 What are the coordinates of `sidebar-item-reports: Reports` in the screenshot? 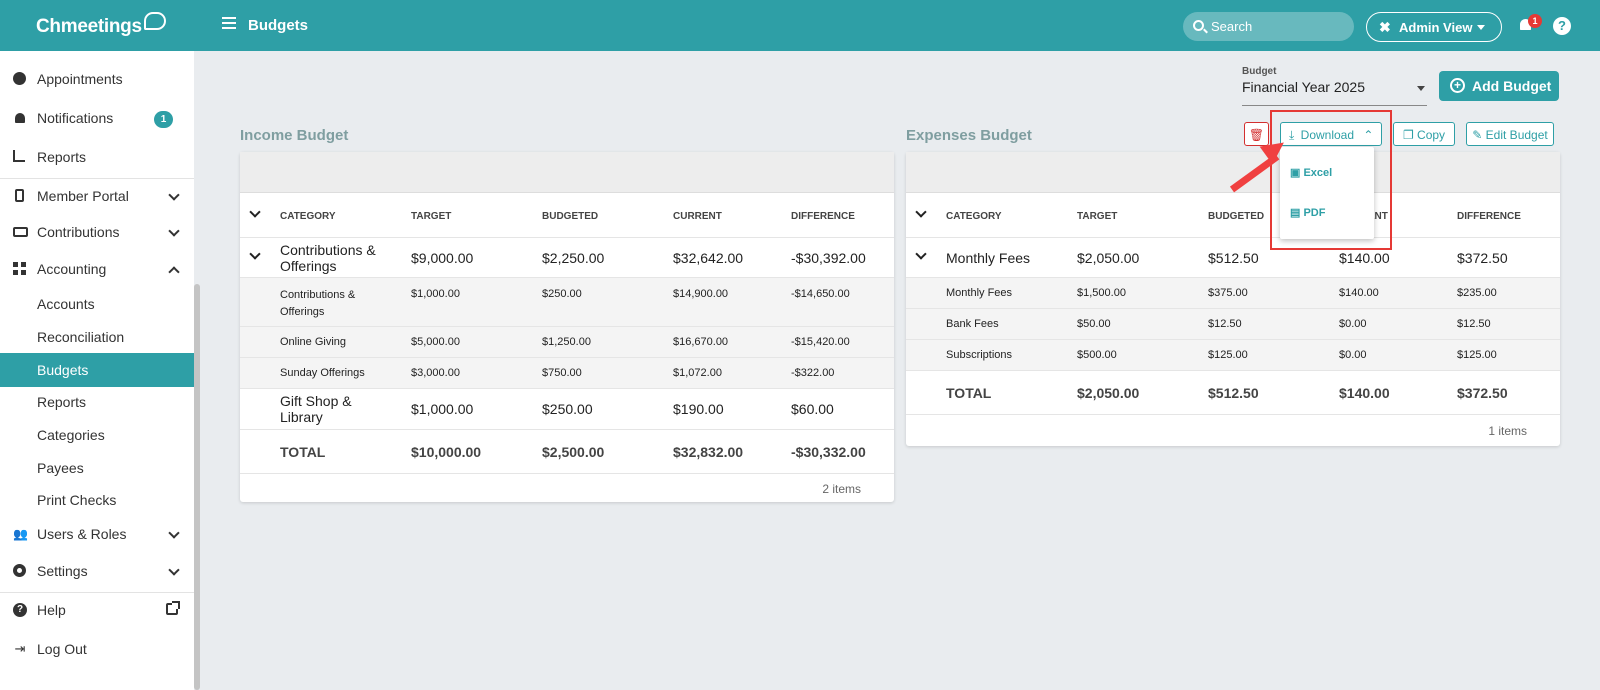 It's located at (97, 157).